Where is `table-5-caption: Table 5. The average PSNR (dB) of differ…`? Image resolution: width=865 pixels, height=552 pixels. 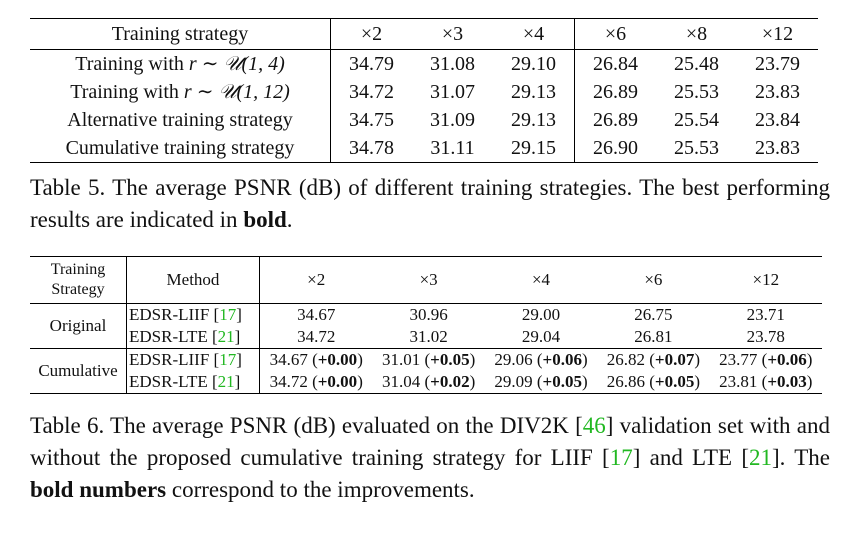
table-5-caption: Table 5. The average PSNR (dB) of differ… is located at coordinates (430, 204).